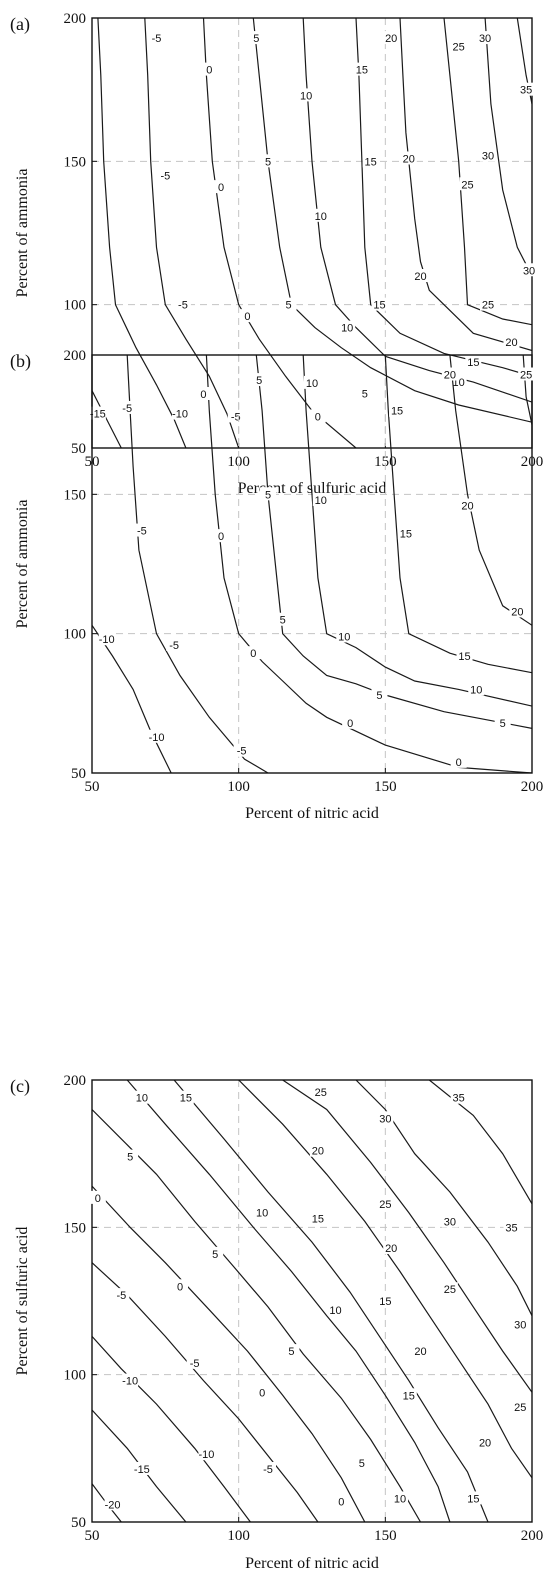 The image size is (548, 1574). I want to click on y-tick-label: 150, so click(75, 162).